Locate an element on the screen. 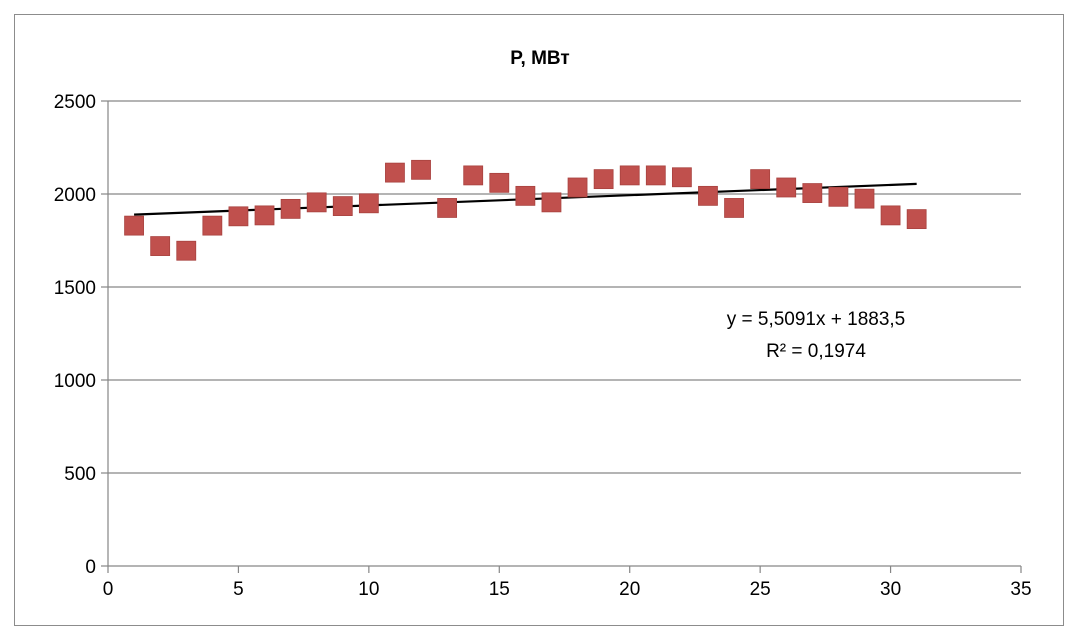 The image size is (1066, 627). y-tick-label: 1000 is located at coordinates (75, 381).